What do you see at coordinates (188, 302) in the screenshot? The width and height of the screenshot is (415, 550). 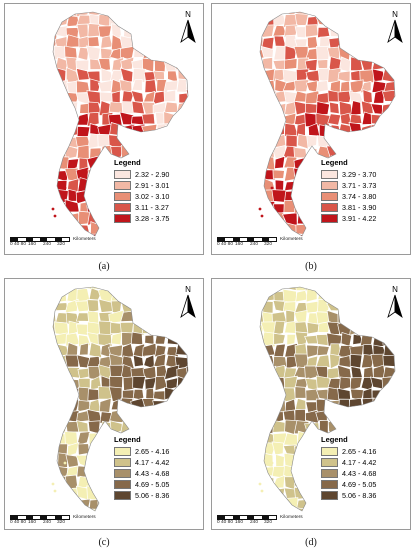 I see `north-arrow-c: N` at bounding box center [188, 302].